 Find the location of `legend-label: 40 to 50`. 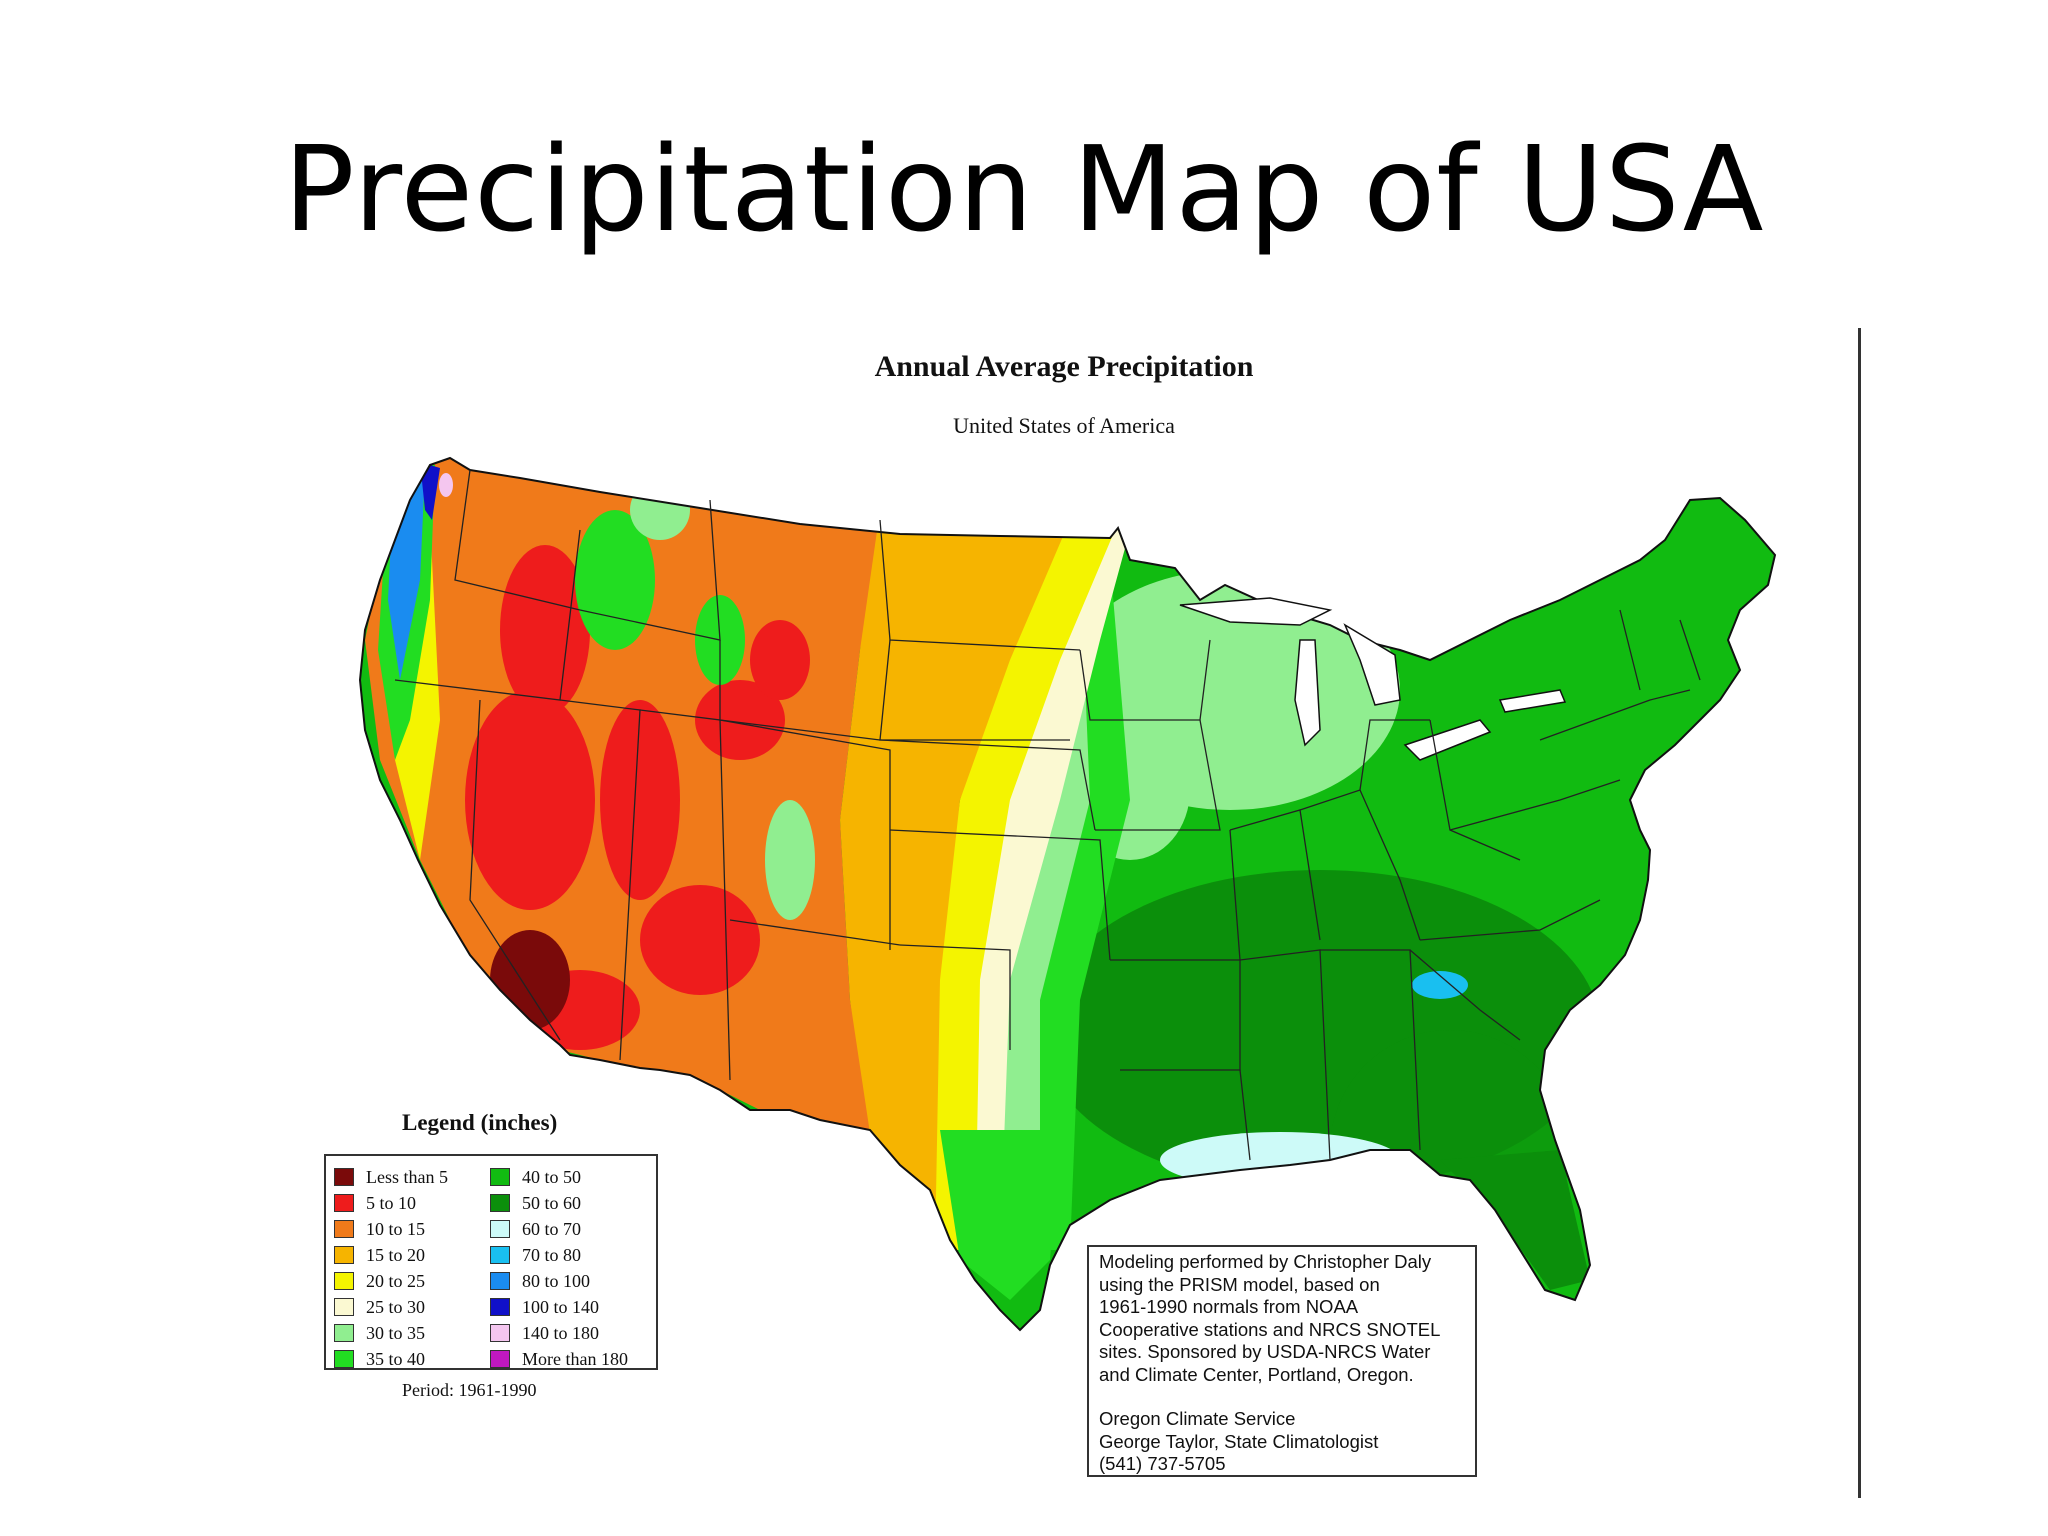

legend-label: 40 to 50 is located at coordinates (552, 1176).